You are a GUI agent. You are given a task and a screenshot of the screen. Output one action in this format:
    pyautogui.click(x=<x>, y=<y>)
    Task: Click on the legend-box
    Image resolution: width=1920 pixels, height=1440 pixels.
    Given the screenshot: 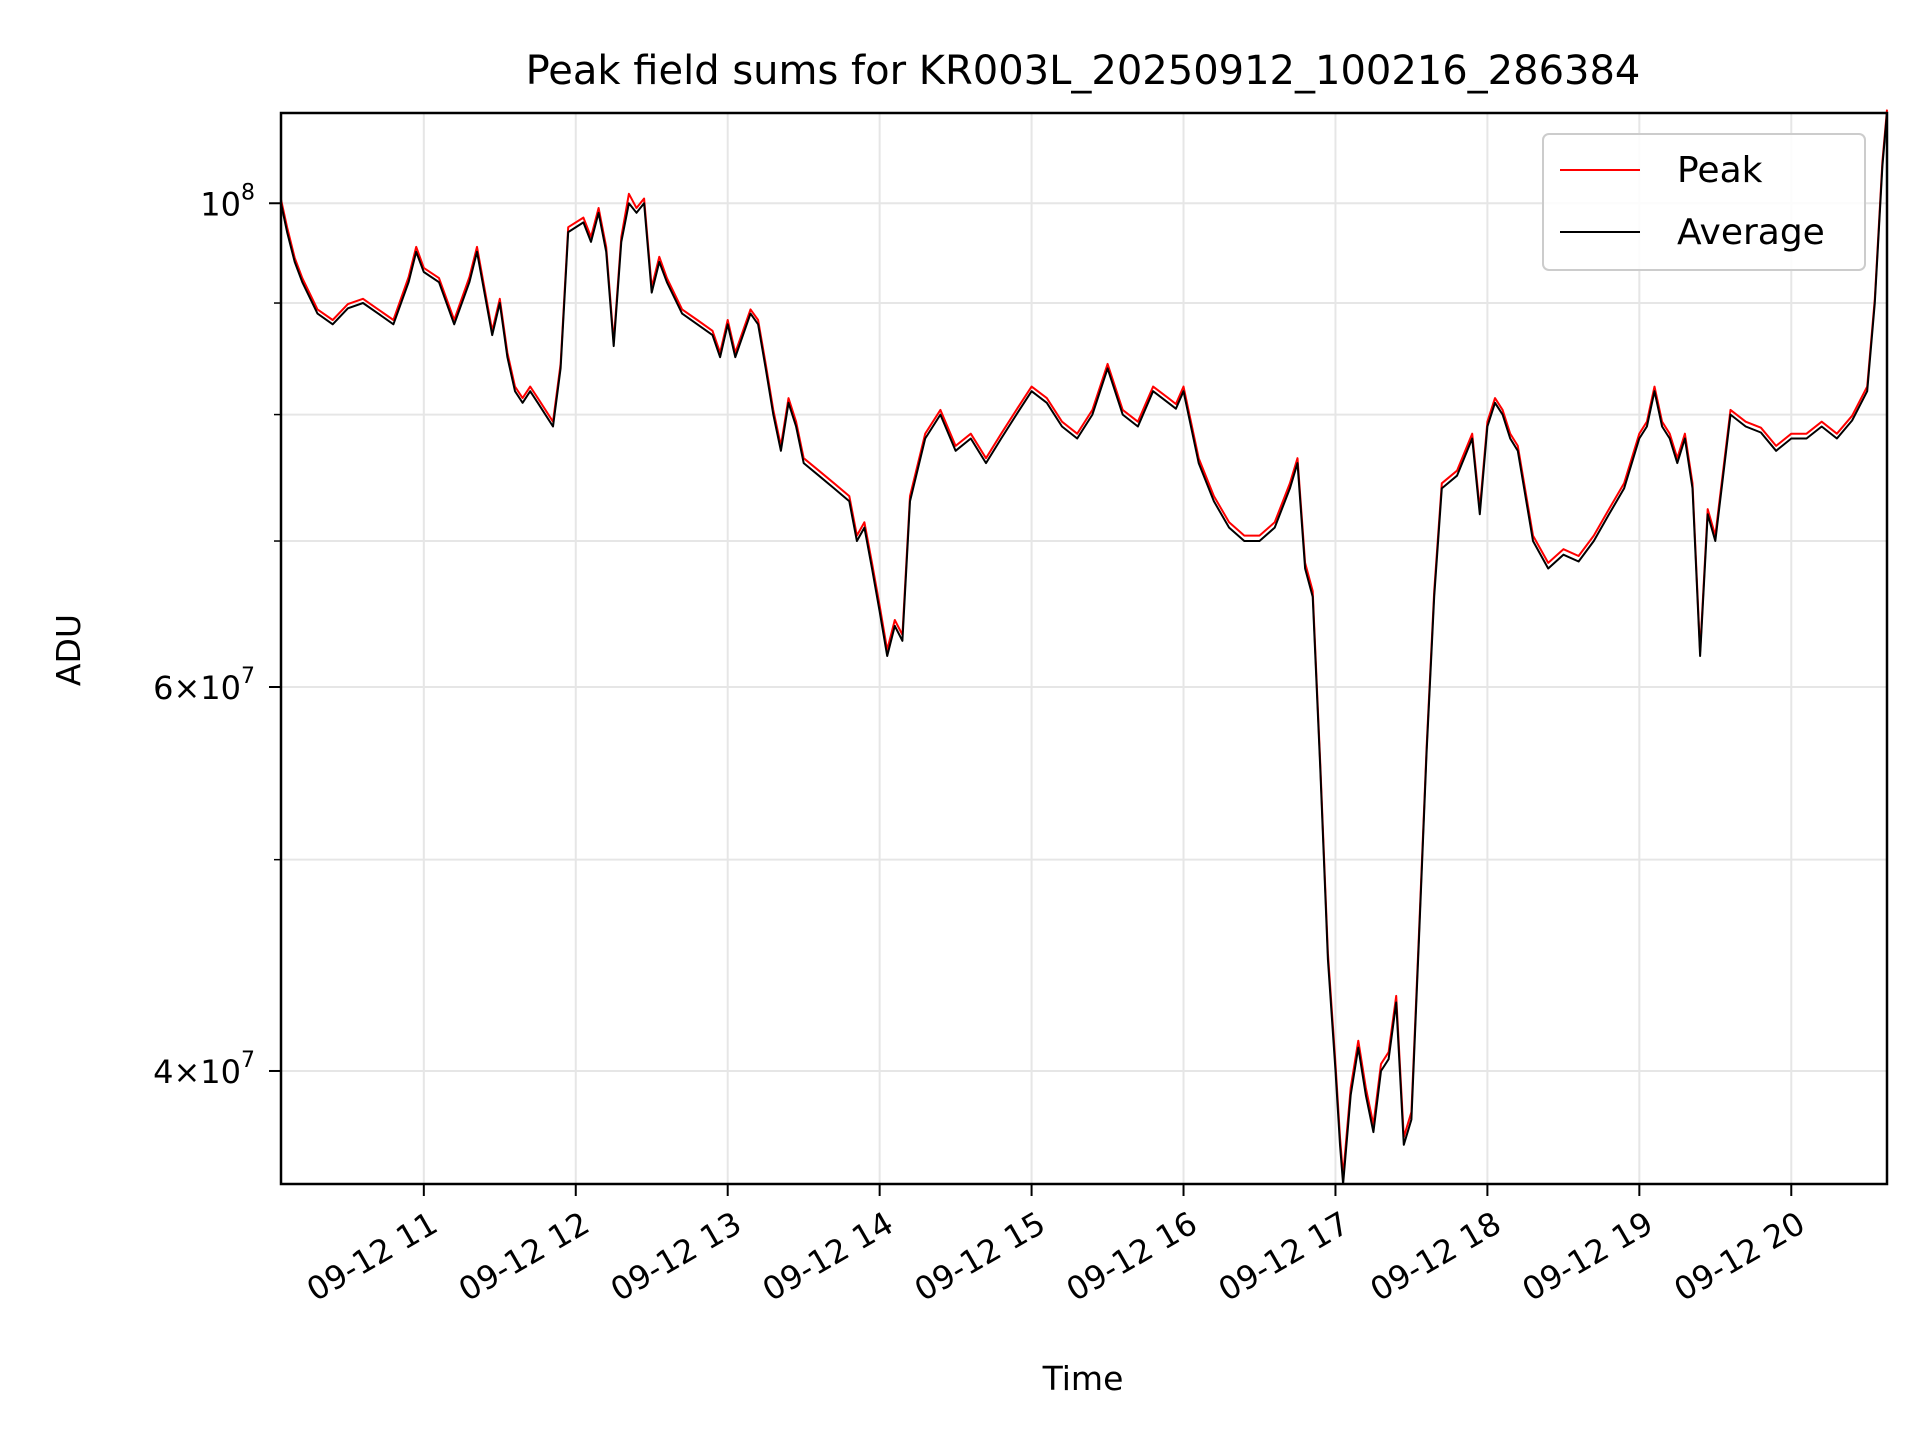 What is the action you would take?
    pyautogui.click(x=1704, y=202)
    